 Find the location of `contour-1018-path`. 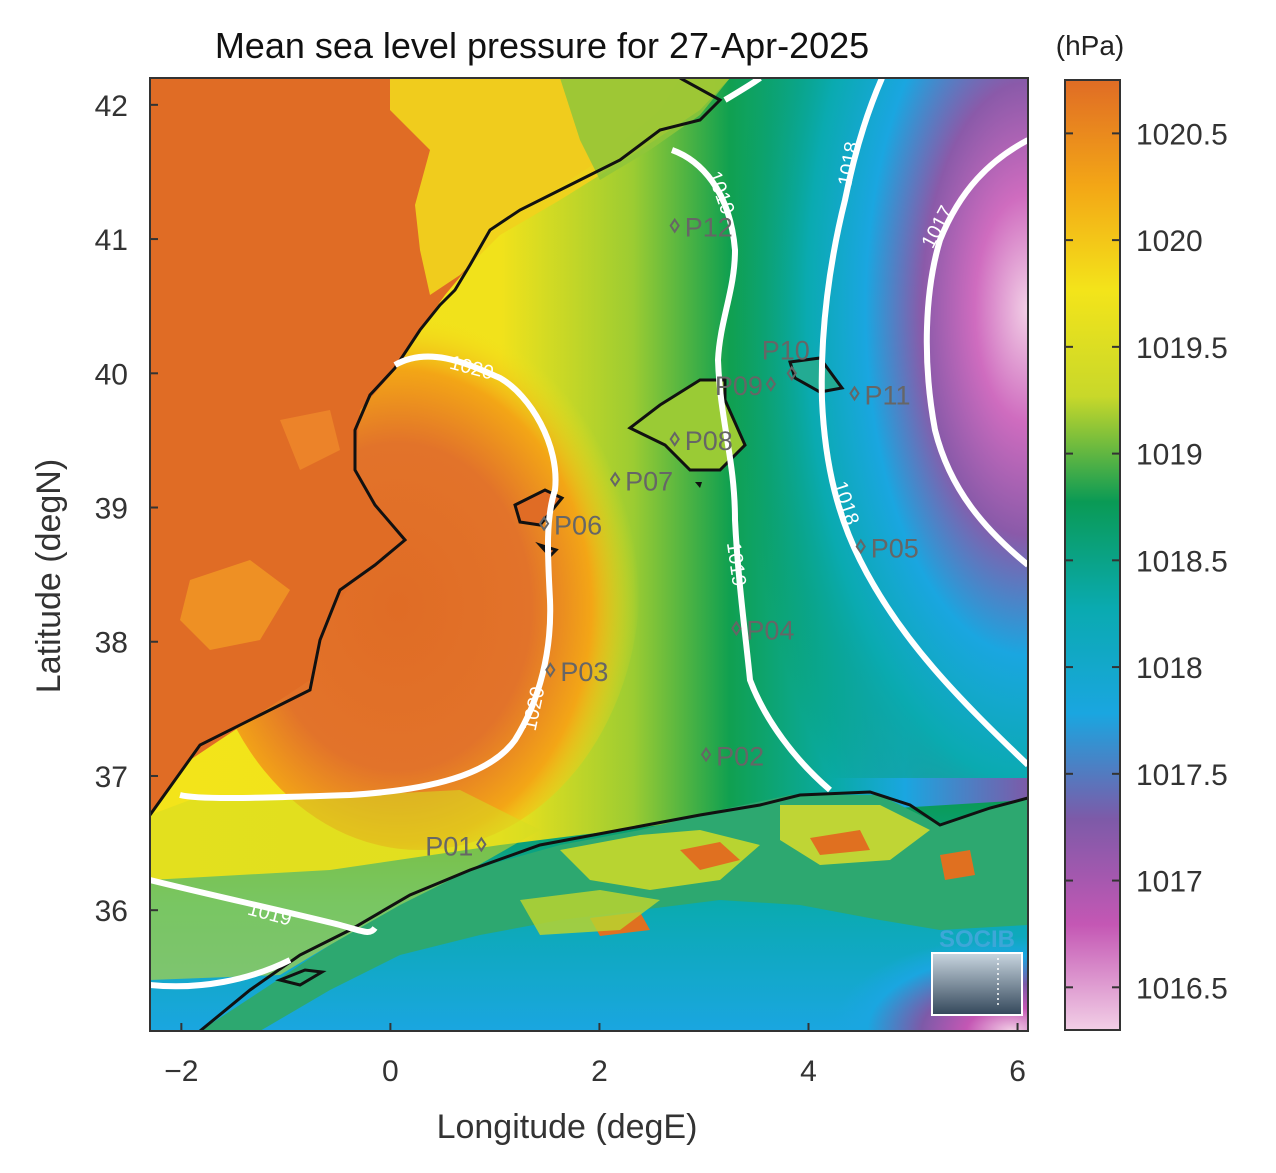

contour-1018-path is located at coordinates (923, 423).